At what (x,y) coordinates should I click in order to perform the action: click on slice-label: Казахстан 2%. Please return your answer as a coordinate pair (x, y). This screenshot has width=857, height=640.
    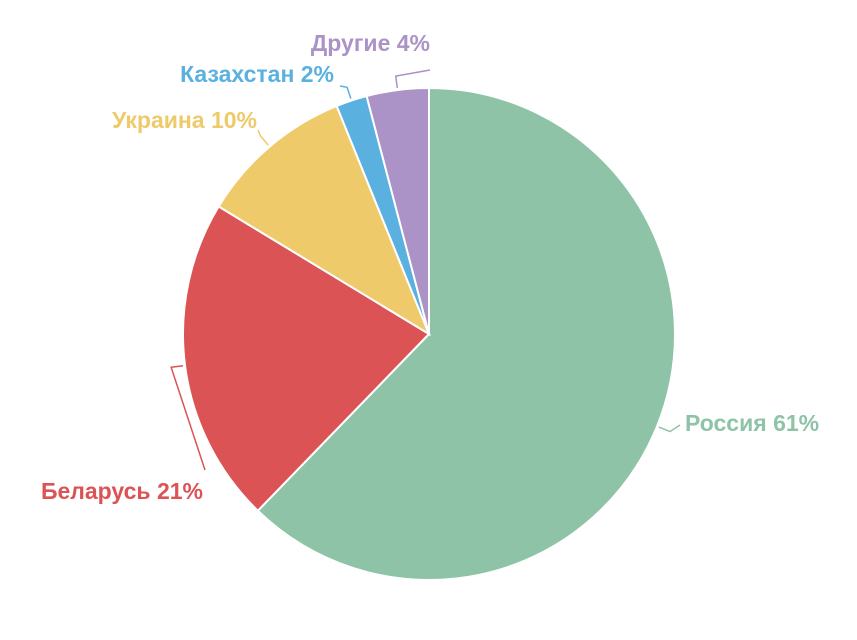
    Looking at the image, I should click on (257, 74).